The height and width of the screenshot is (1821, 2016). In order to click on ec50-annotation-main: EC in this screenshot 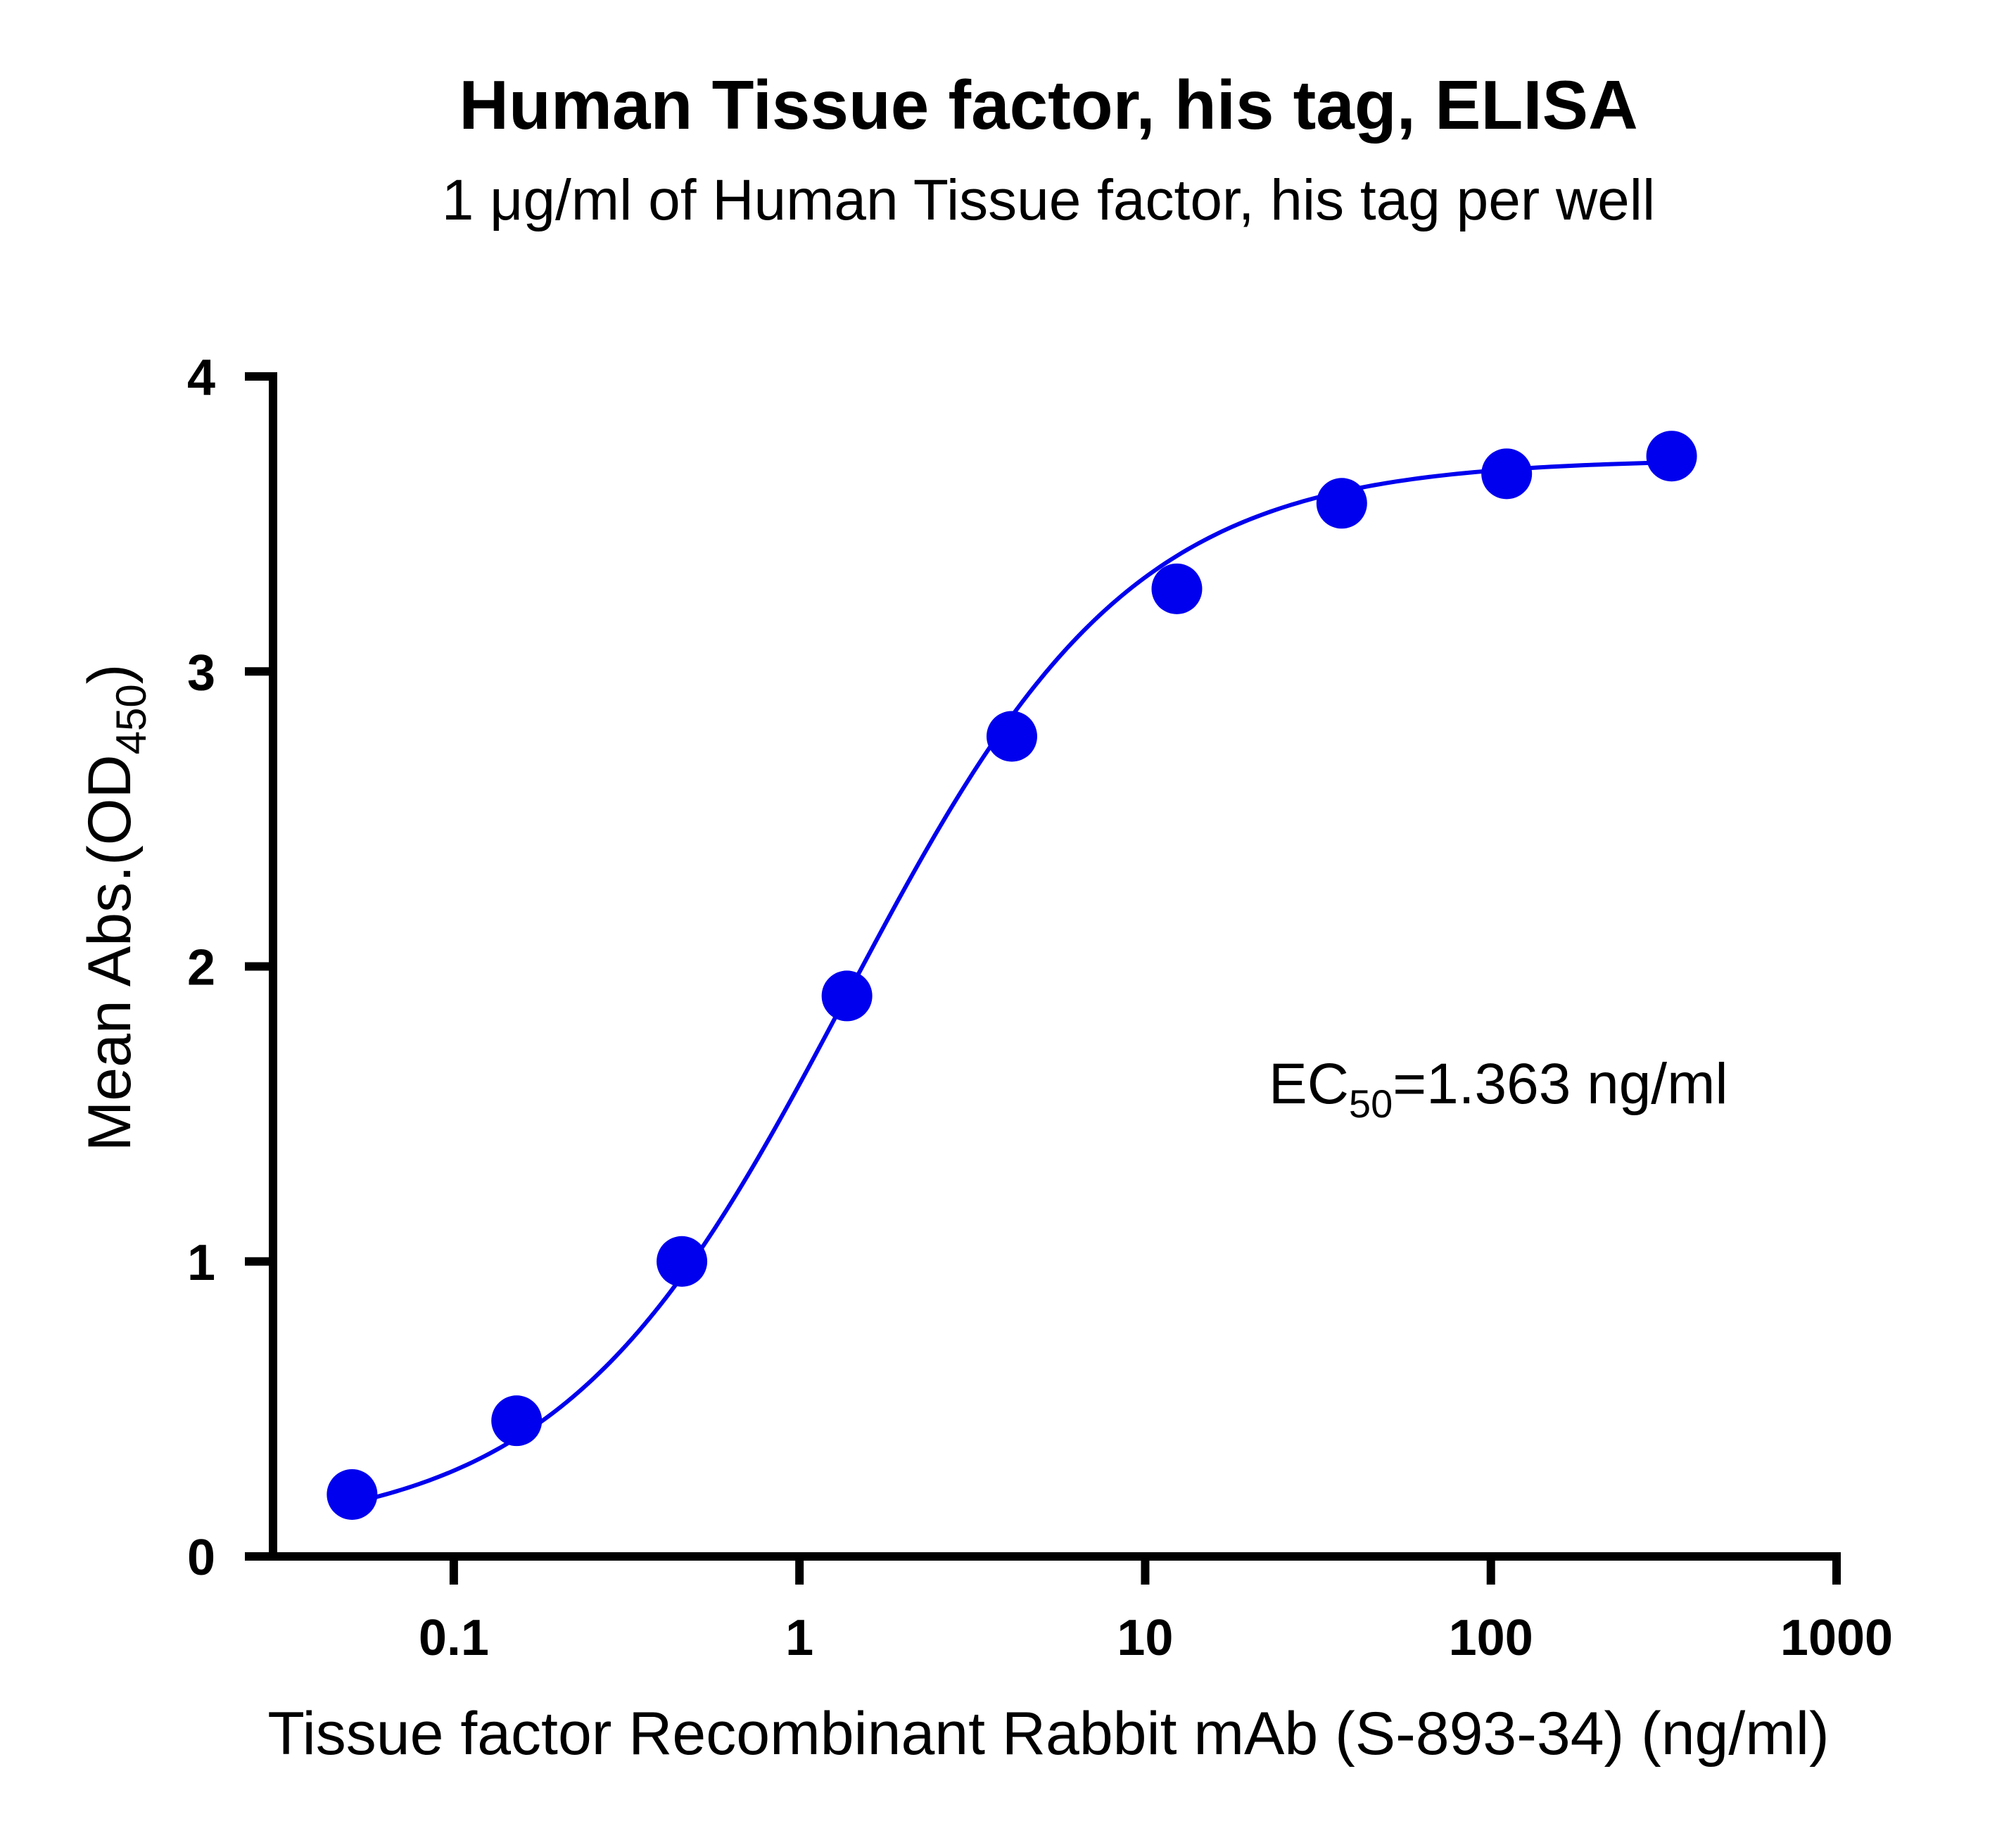, I will do `click(1309, 1084)`.